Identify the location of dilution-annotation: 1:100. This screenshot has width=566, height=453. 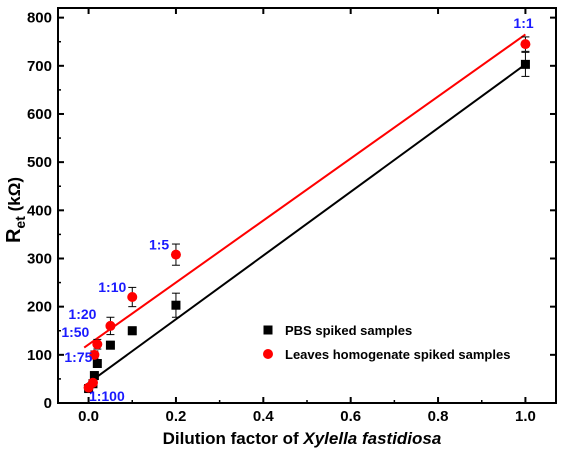
(107, 396).